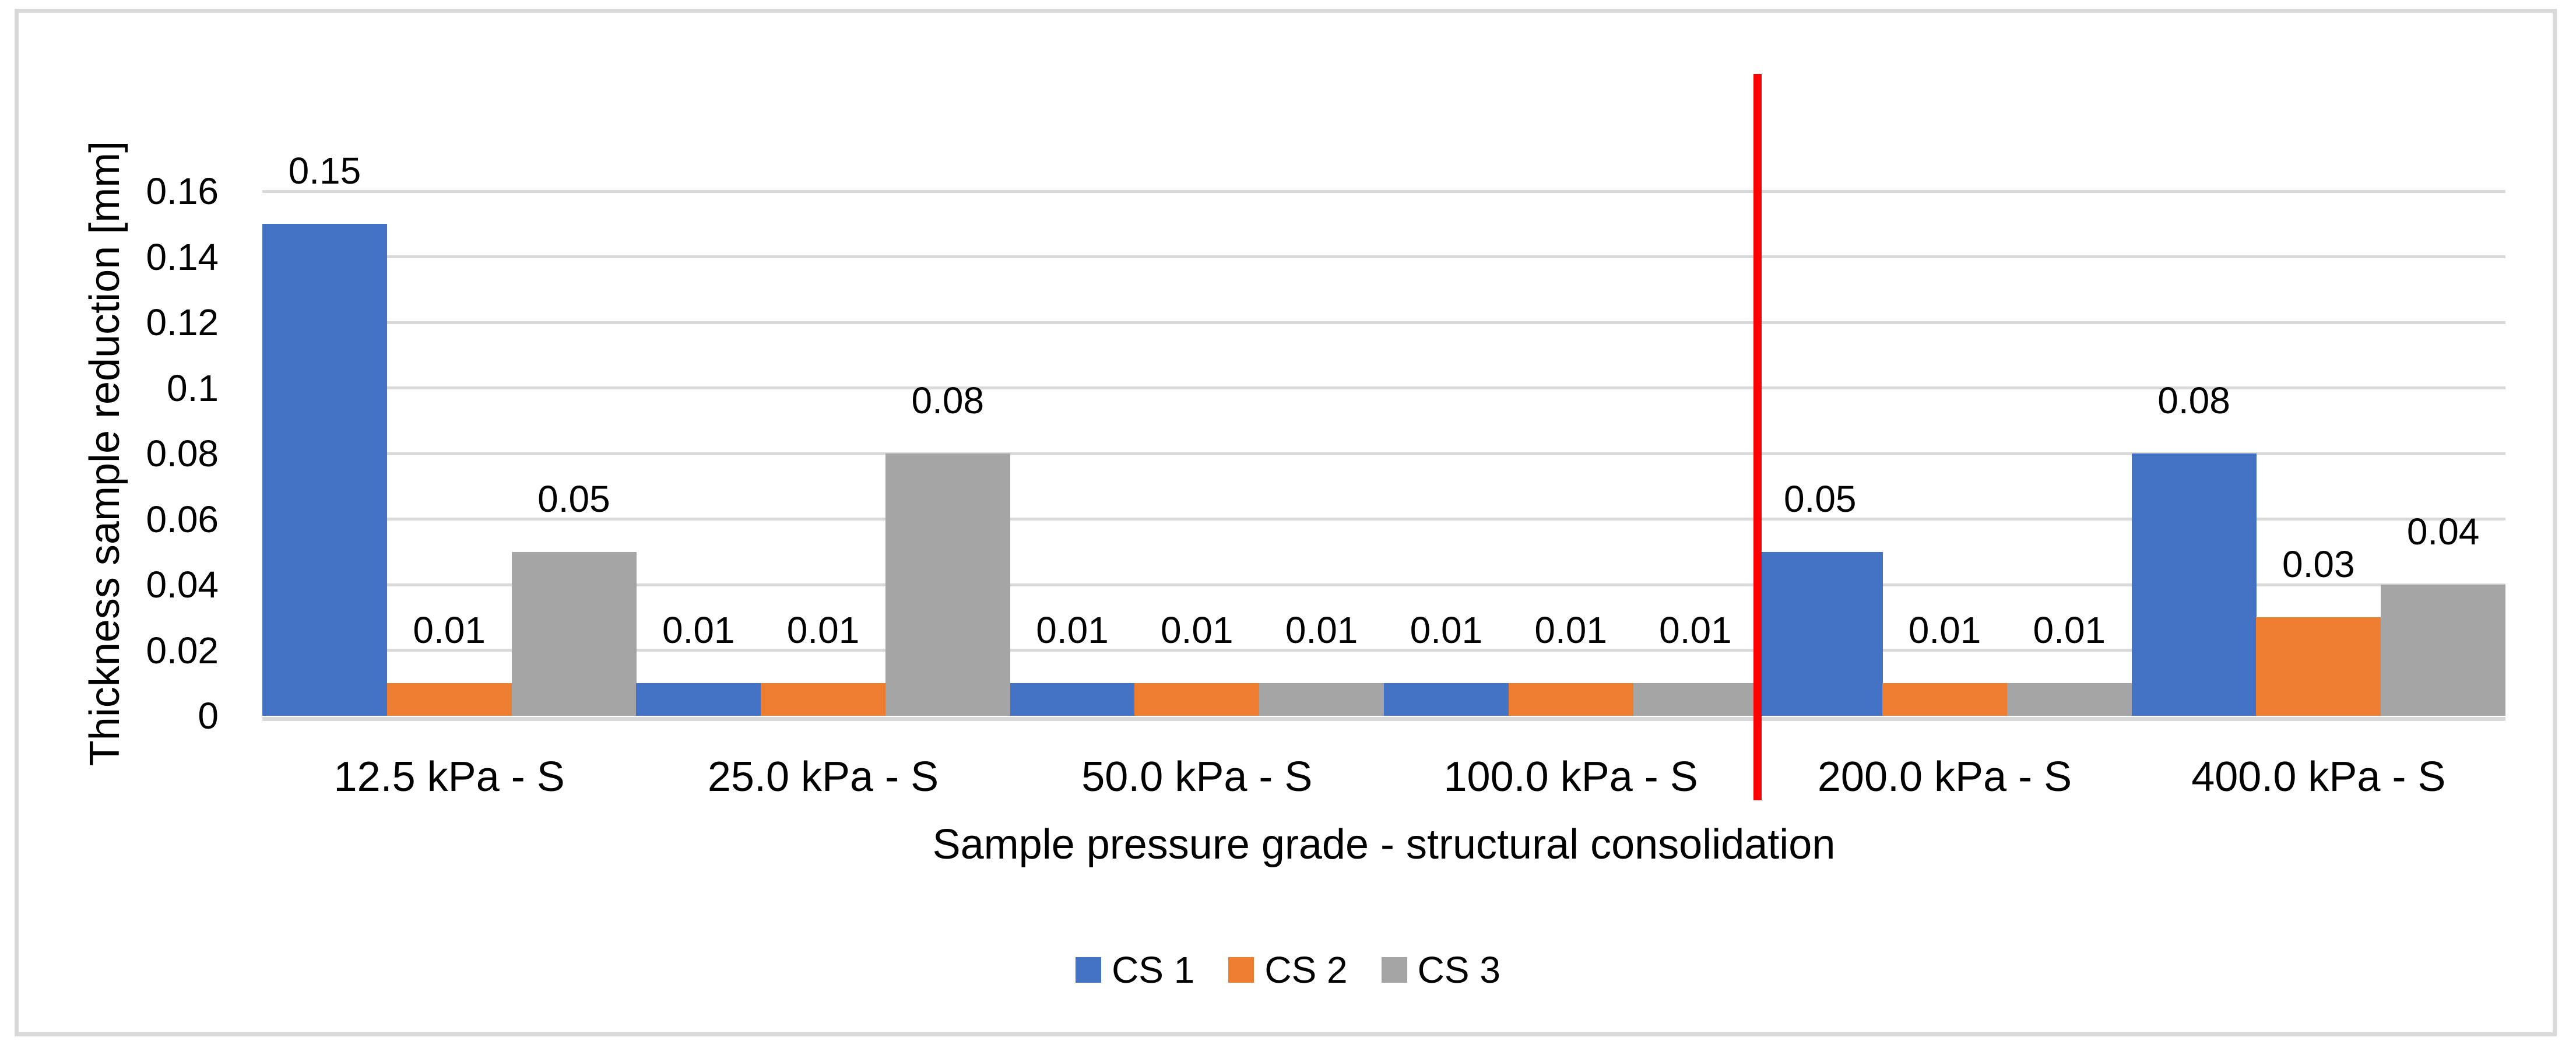 The height and width of the screenshot is (1062, 2576). Describe the element at coordinates (1306, 970) in the screenshot. I see `legend-label-cs-2: CS 2` at that location.